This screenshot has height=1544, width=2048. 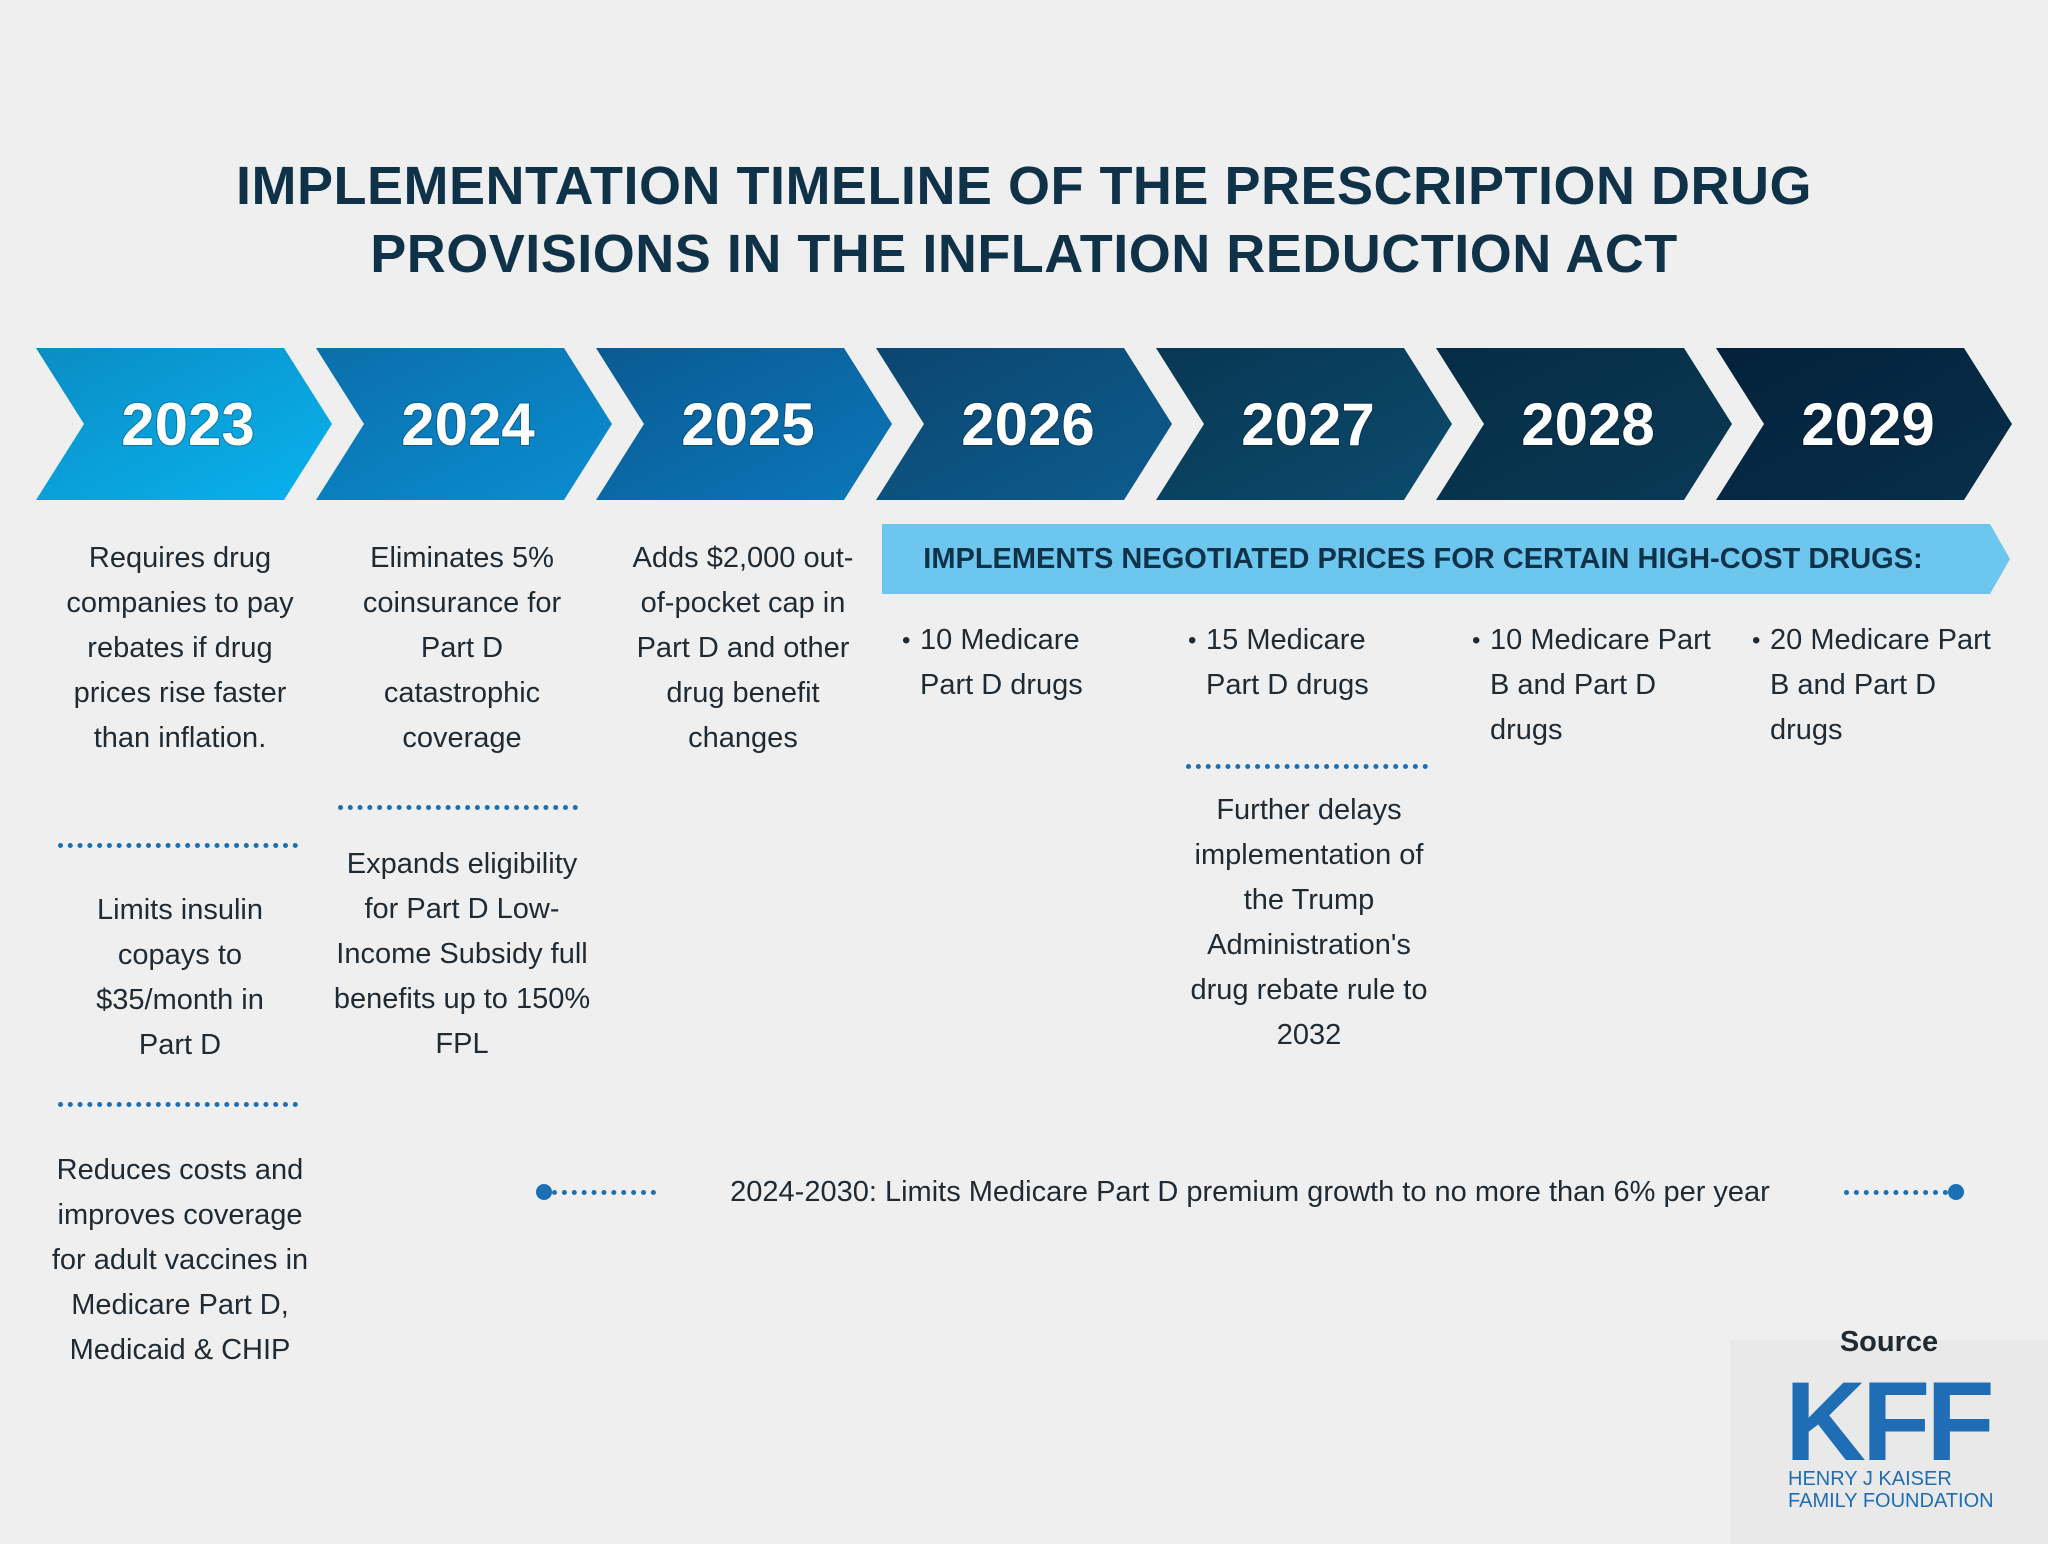 I want to click on year-label-2026: 2026, so click(x=1027, y=424).